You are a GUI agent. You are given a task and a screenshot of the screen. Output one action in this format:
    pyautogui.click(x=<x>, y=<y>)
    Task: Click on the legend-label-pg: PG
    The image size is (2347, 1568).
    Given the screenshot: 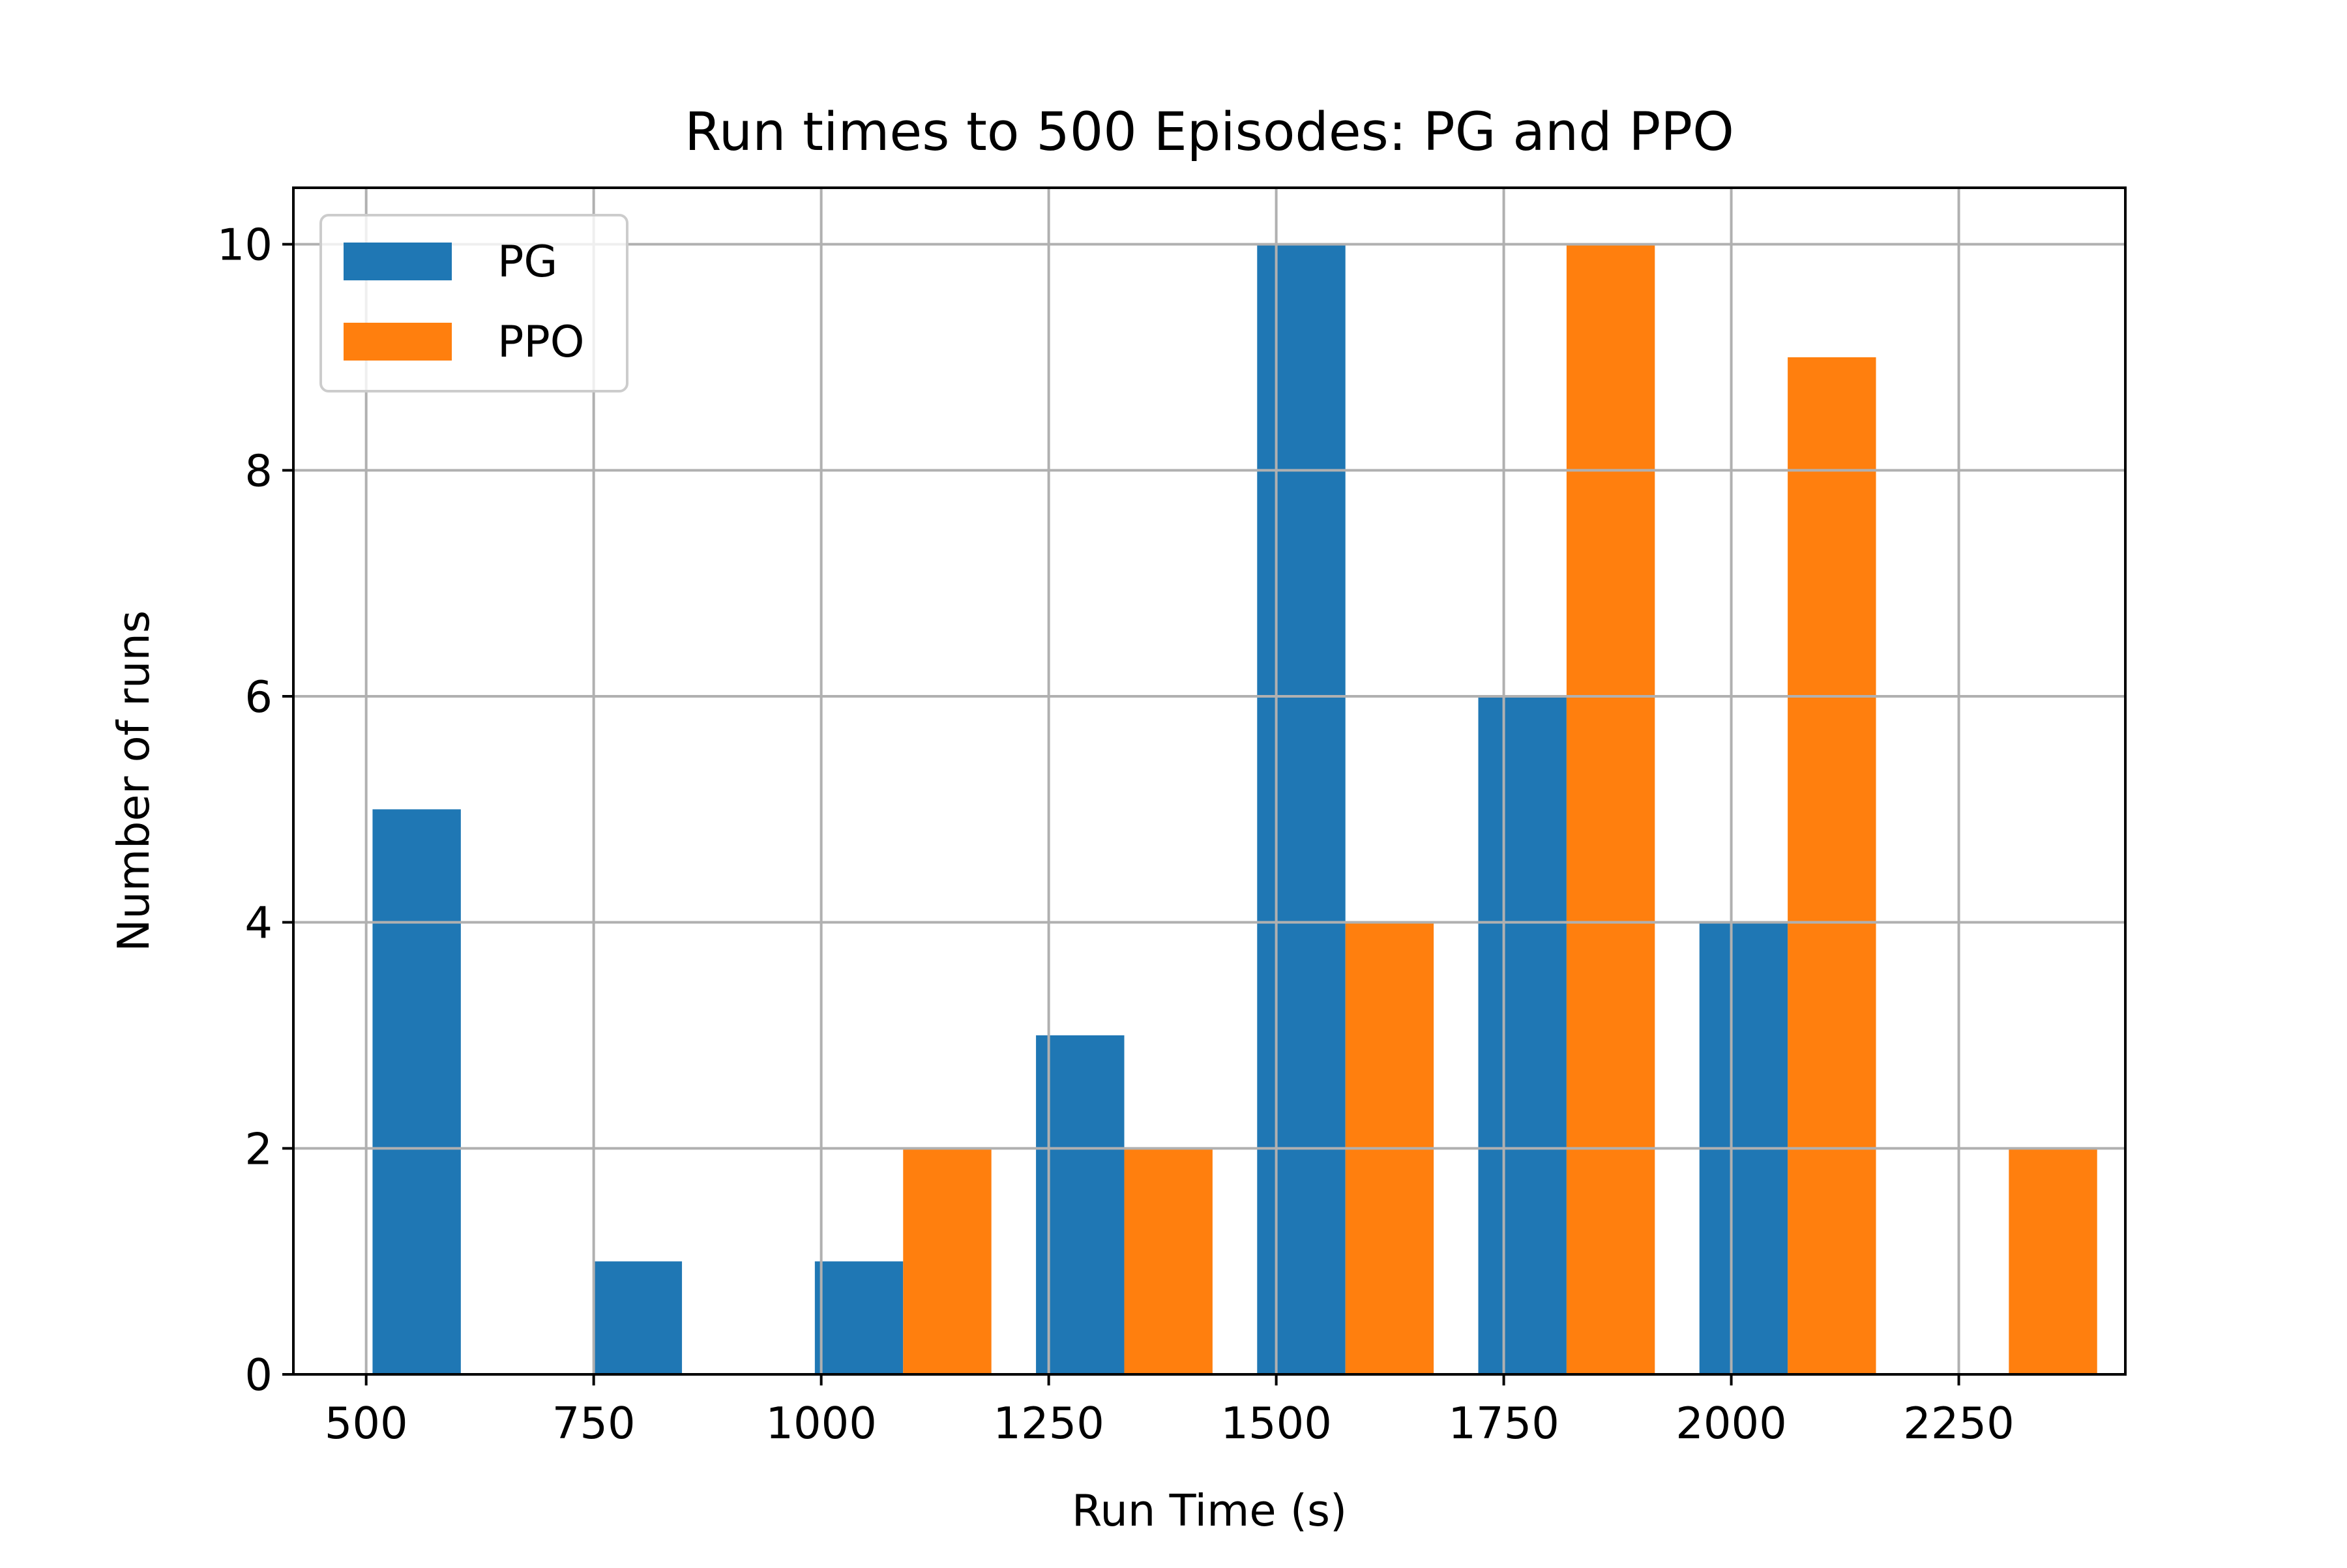 What is the action you would take?
    pyautogui.click(x=527, y=261)
    